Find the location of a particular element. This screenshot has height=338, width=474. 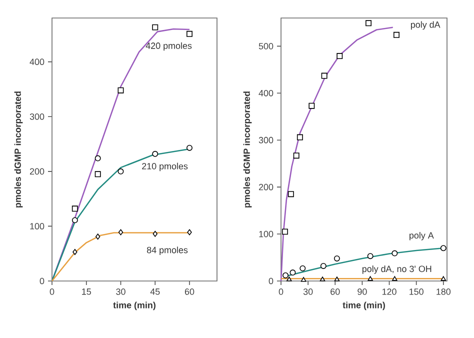

series-label: 420 pmoles is located at coordinates (169, 46).